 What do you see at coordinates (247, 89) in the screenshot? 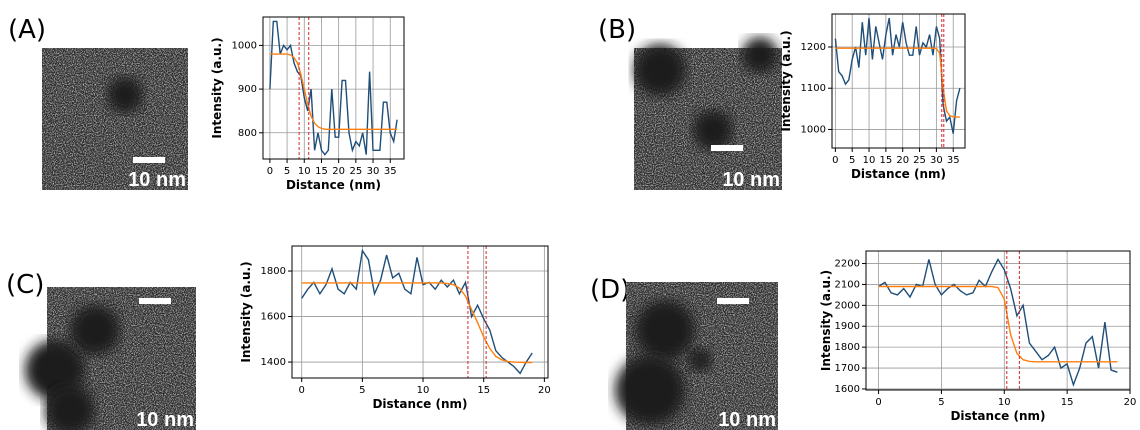
I see `y-tick-label: 900` at bounding box center [247, 89].